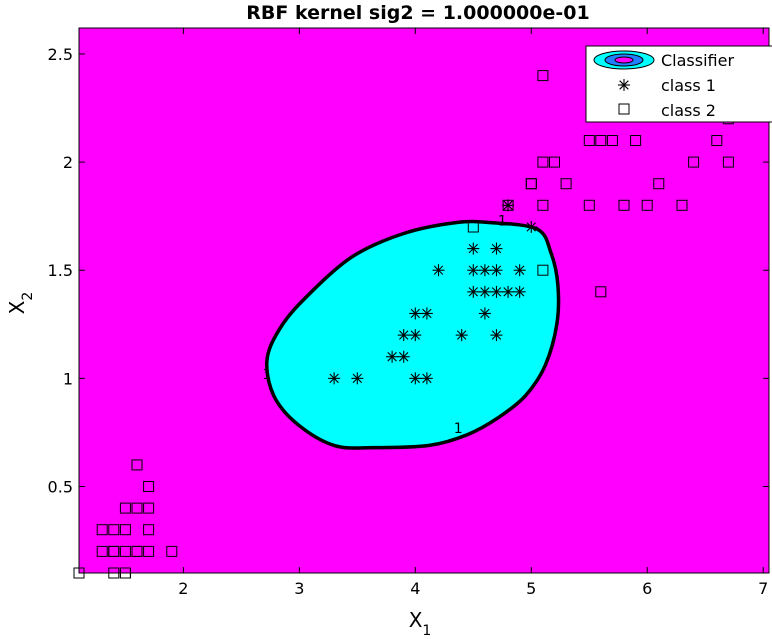  Describe the element at coordinates (60, 486) in the screenshot. I see `y-tick-label: 0.5` at that location.